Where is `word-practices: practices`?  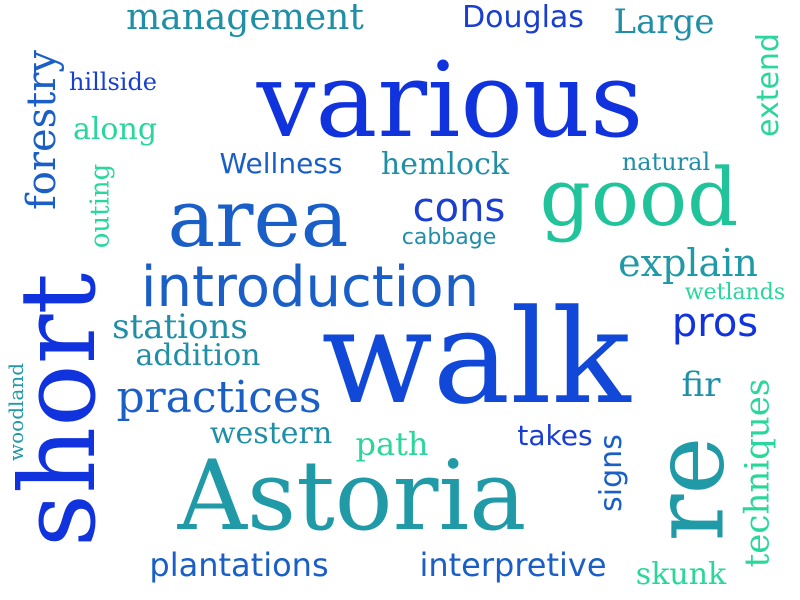
word-practices: practices is located at coordinates (219, 397).